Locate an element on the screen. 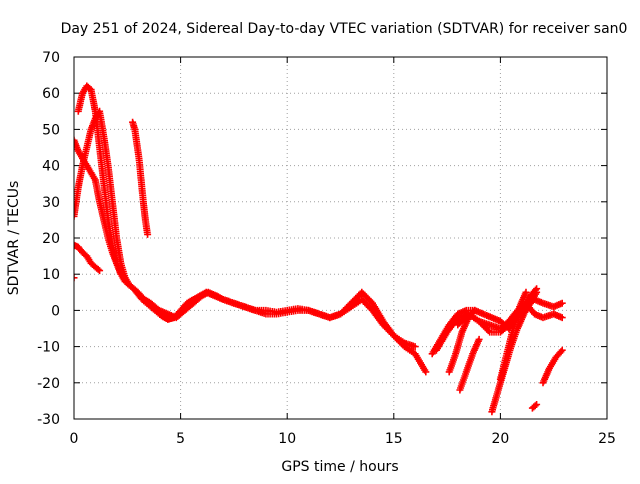 The image size is (640, 484). y-tick-label: 70 is located at coordinates (51, 58).